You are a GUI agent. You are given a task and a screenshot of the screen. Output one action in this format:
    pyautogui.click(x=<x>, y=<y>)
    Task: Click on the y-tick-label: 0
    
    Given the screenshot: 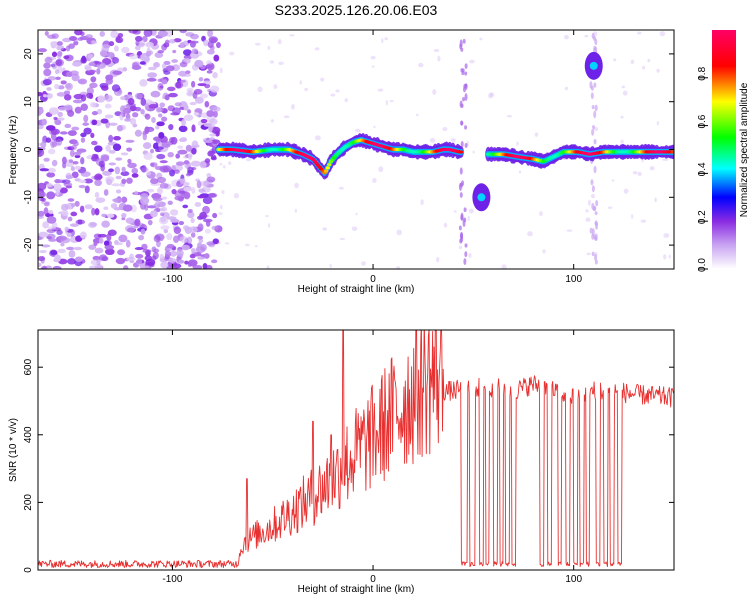 What is the action you would take?
    pyautogui.click(x=28, y=149)
    